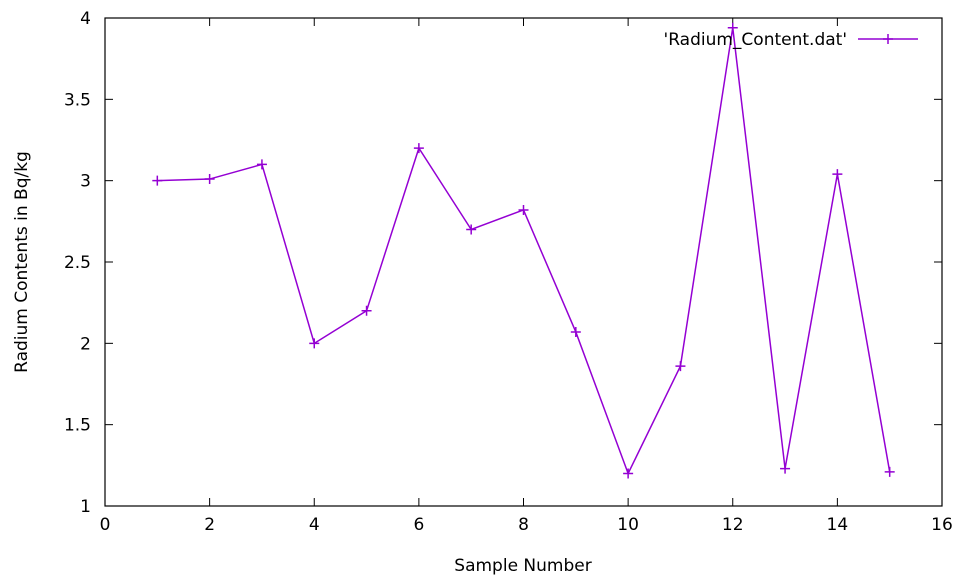  I want to click on legend-plus-marker, so click(888, 39).